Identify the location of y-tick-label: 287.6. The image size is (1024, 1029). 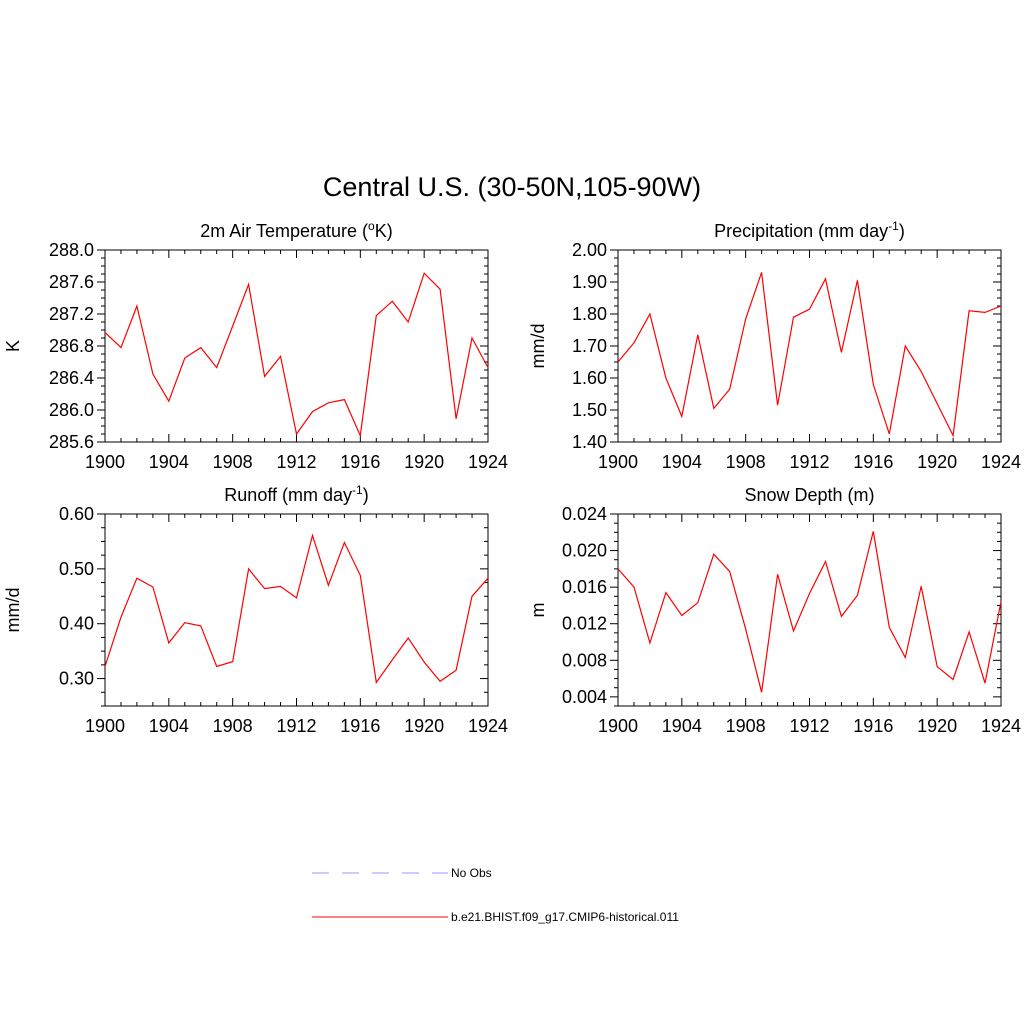
(71, 282).